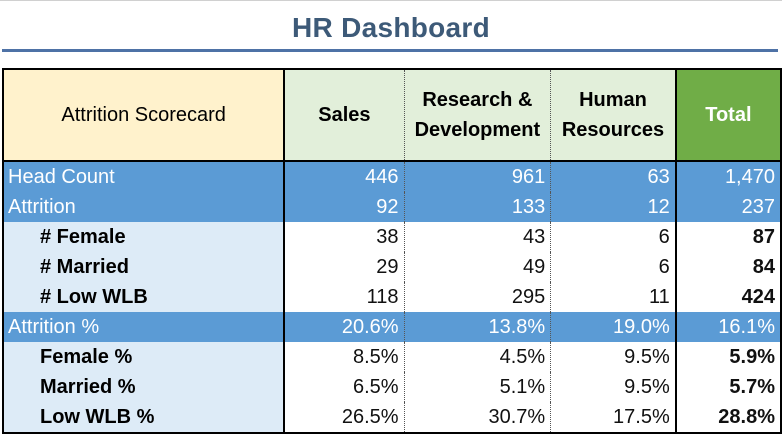 The image size is (782, 446). Describe the element at coordinates (478, 267) in the screenshot. I see `cell-rd: 49` at that location.